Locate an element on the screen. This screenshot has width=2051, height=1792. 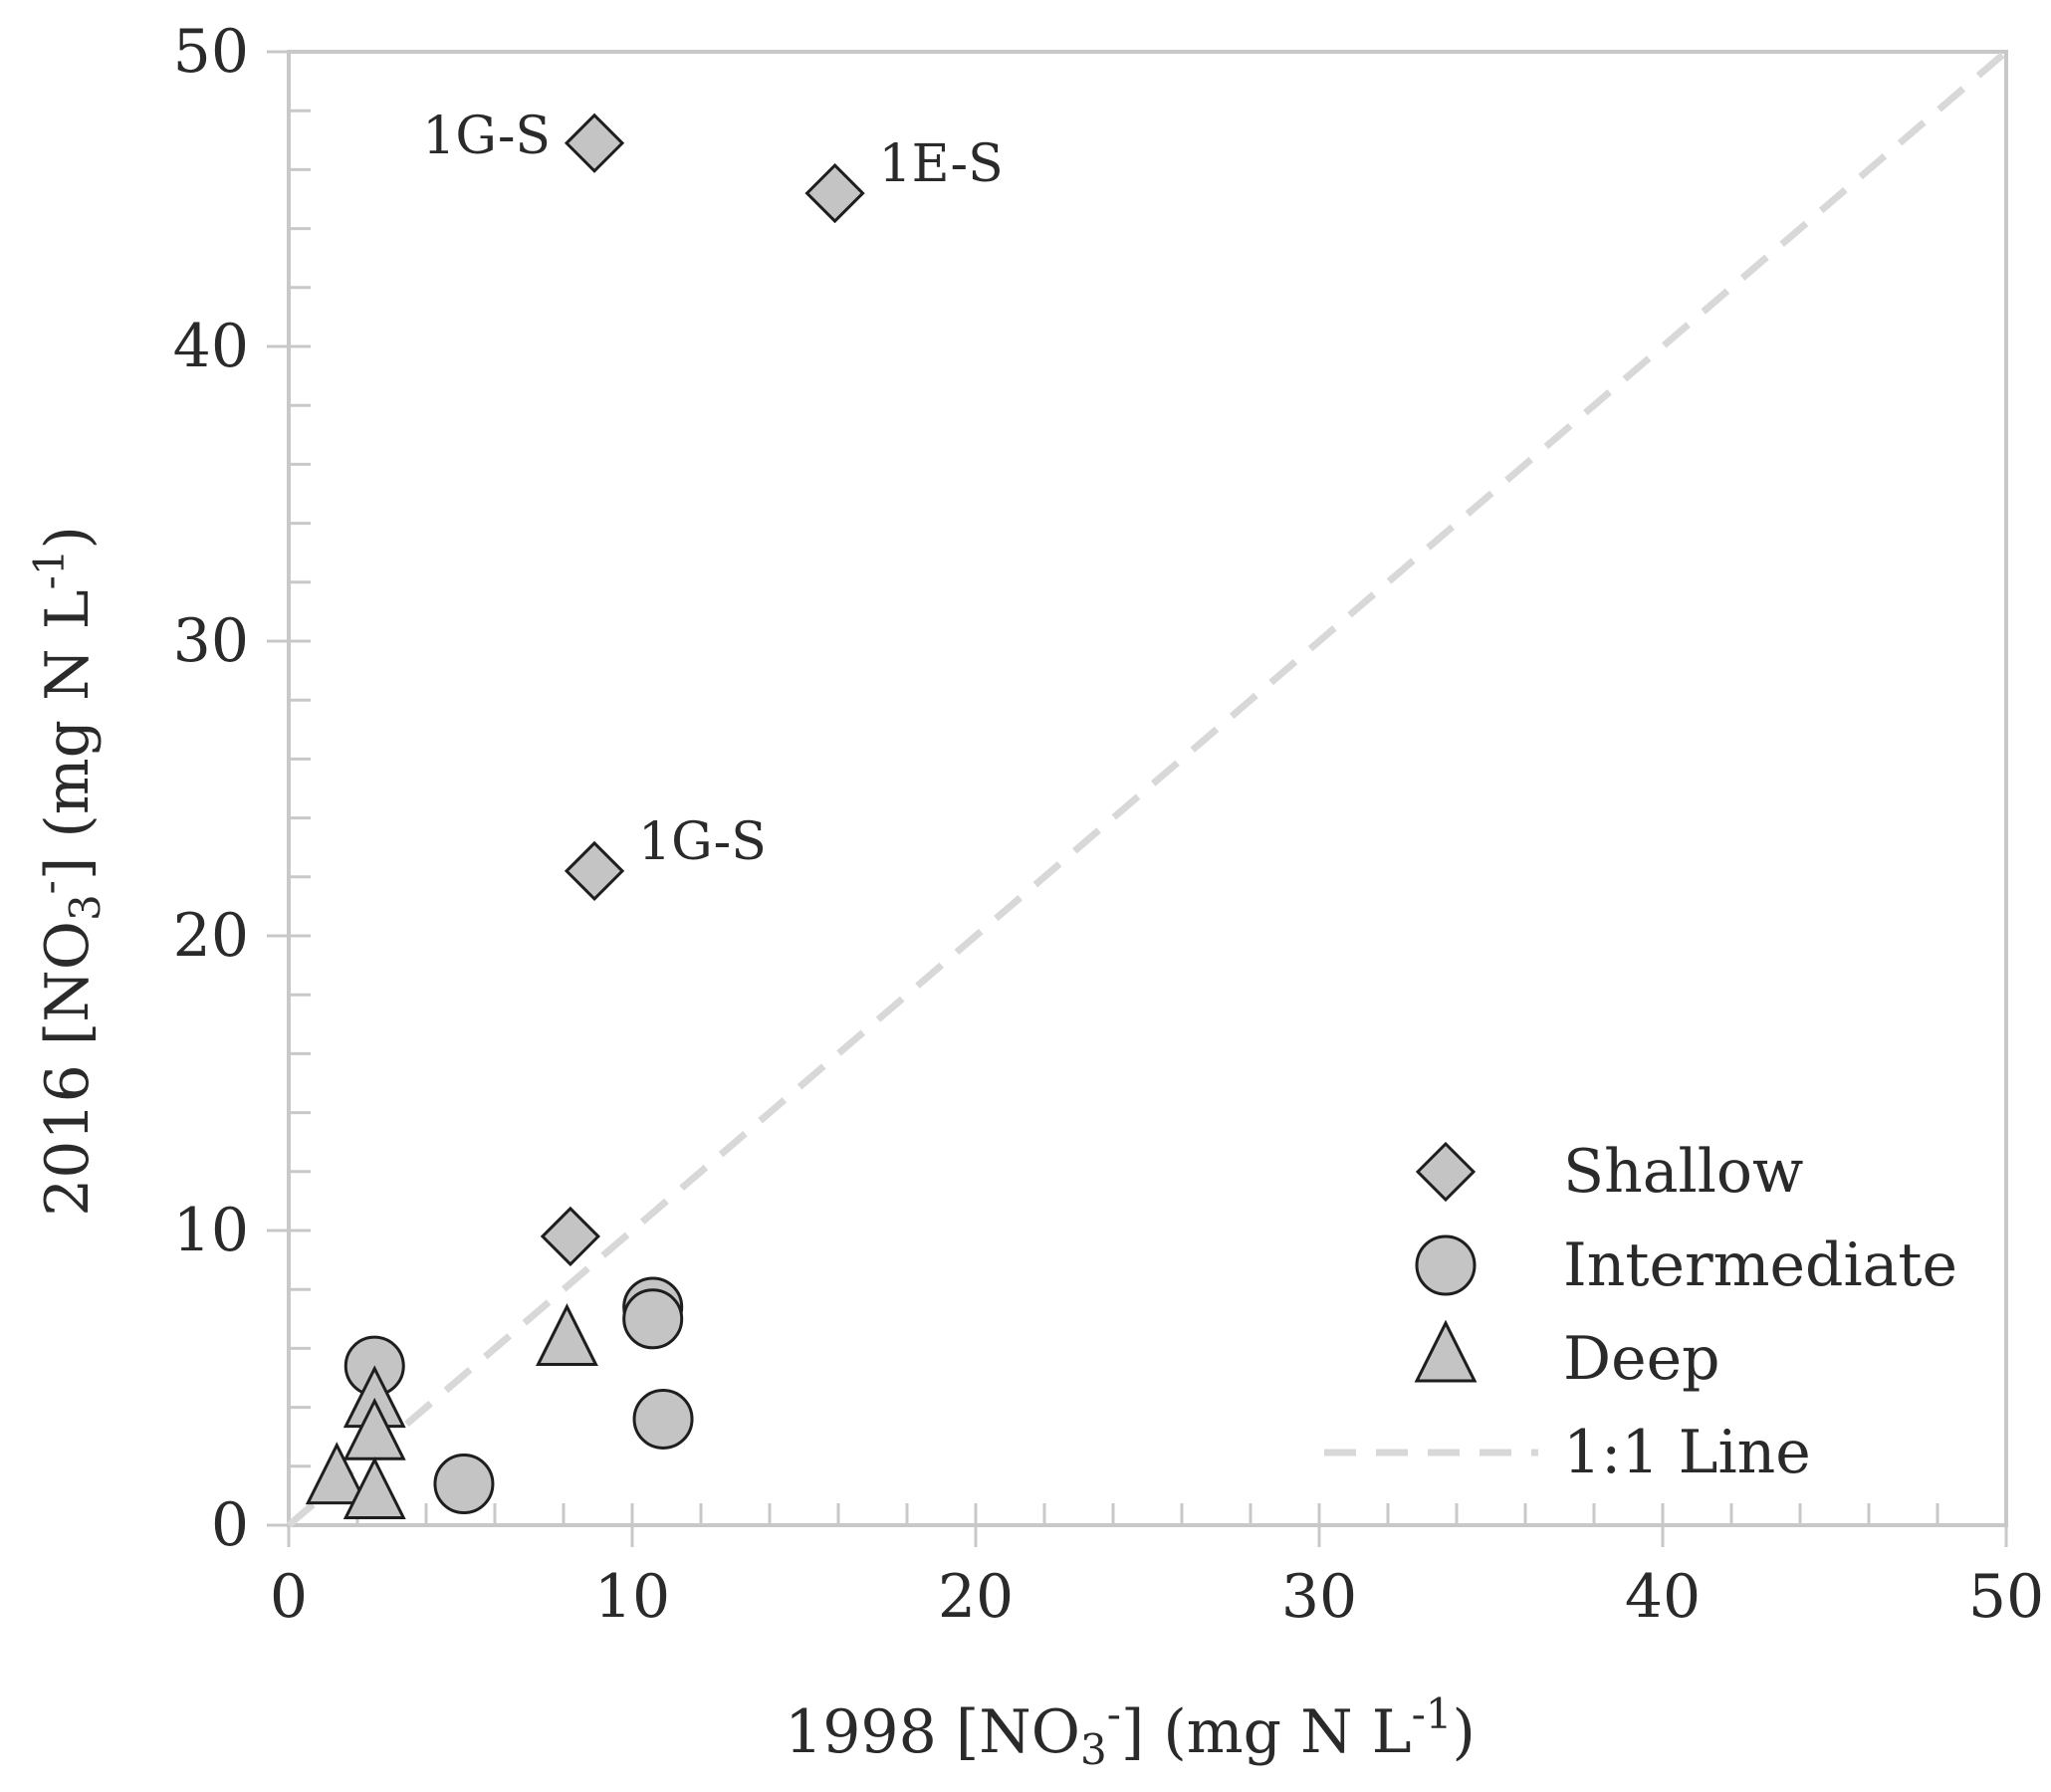
x-tick-label: 20 is located at coordinates (976, 1597).